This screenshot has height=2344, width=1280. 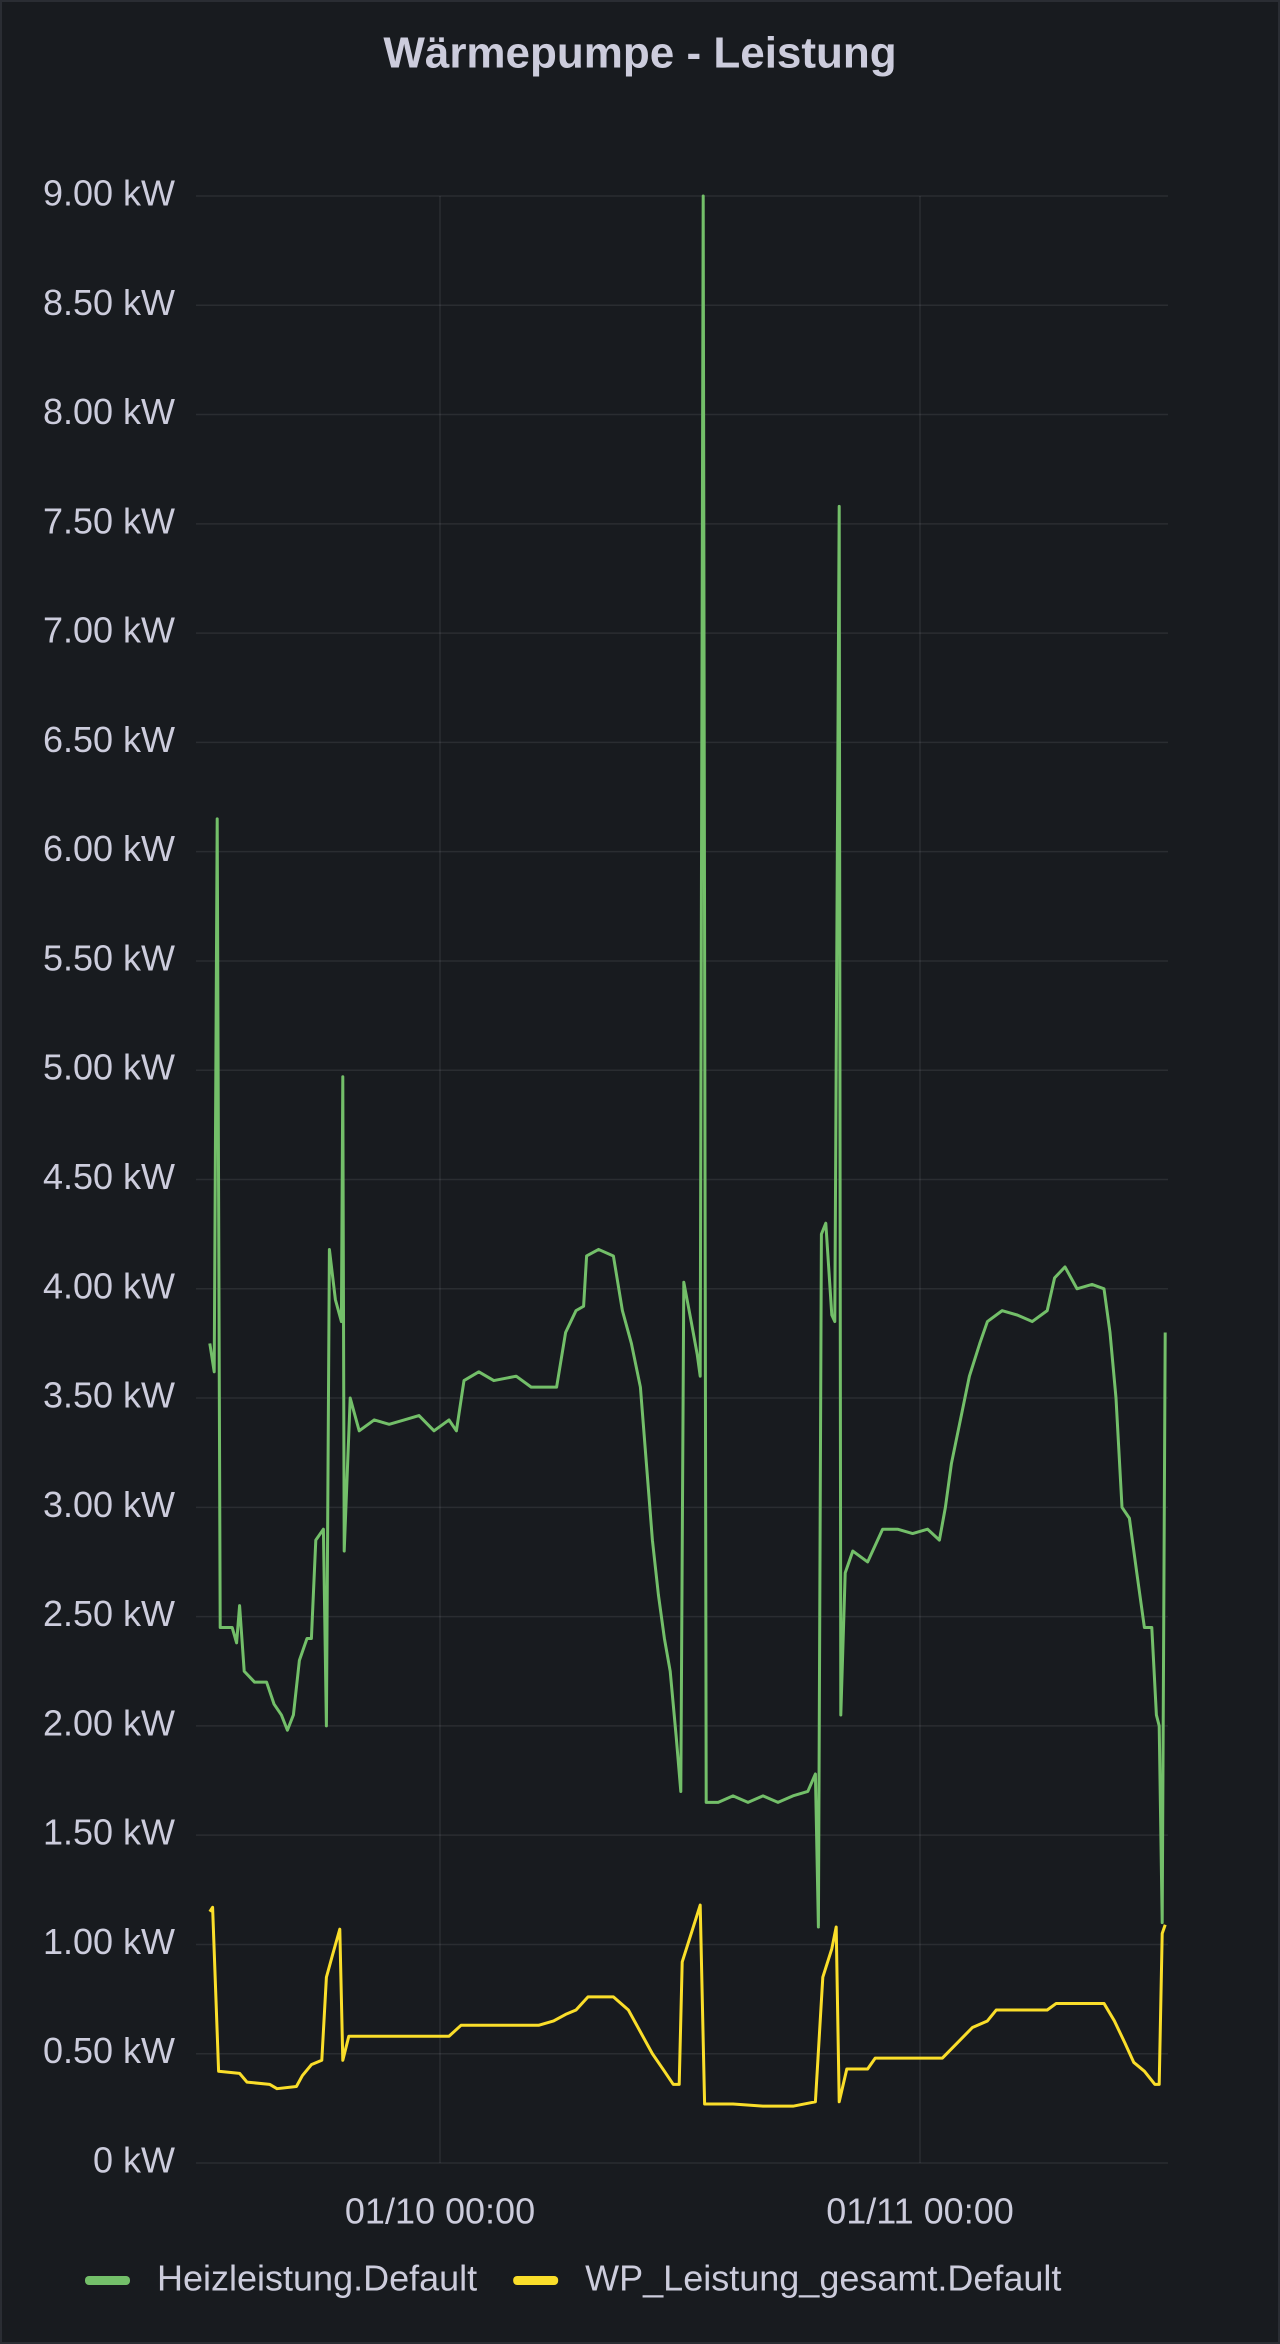 I want to click on legend-label: WP_Leistung_gesamt.Default, so click(x=823, y=2278).